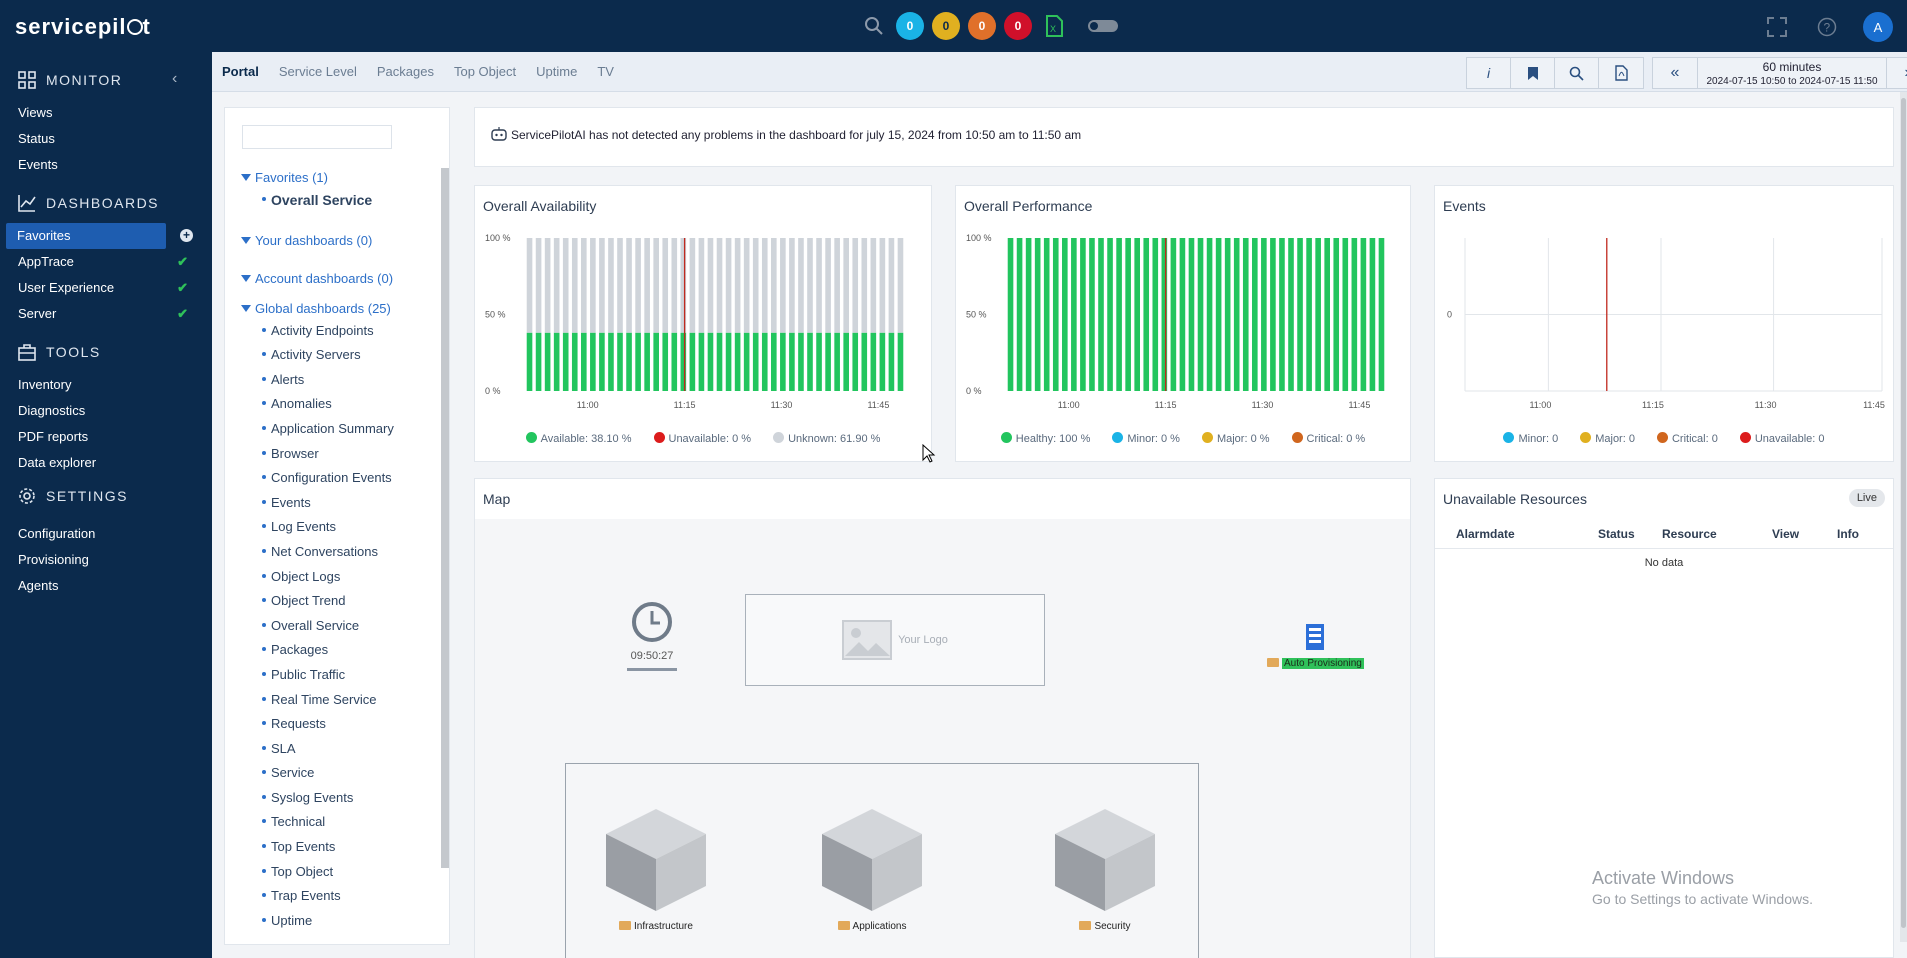 This screenshot has height=958, width=1907. Describe the element at coordinates (910, 26) in the screenshot. I see `minor-count-badge: 0` at that location.